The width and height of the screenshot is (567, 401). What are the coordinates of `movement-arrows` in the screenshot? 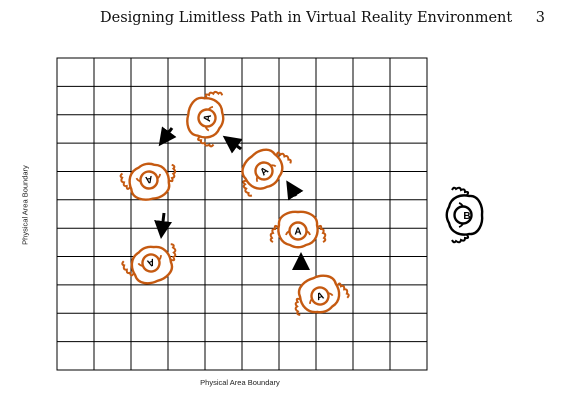 It's located at (232, 198).